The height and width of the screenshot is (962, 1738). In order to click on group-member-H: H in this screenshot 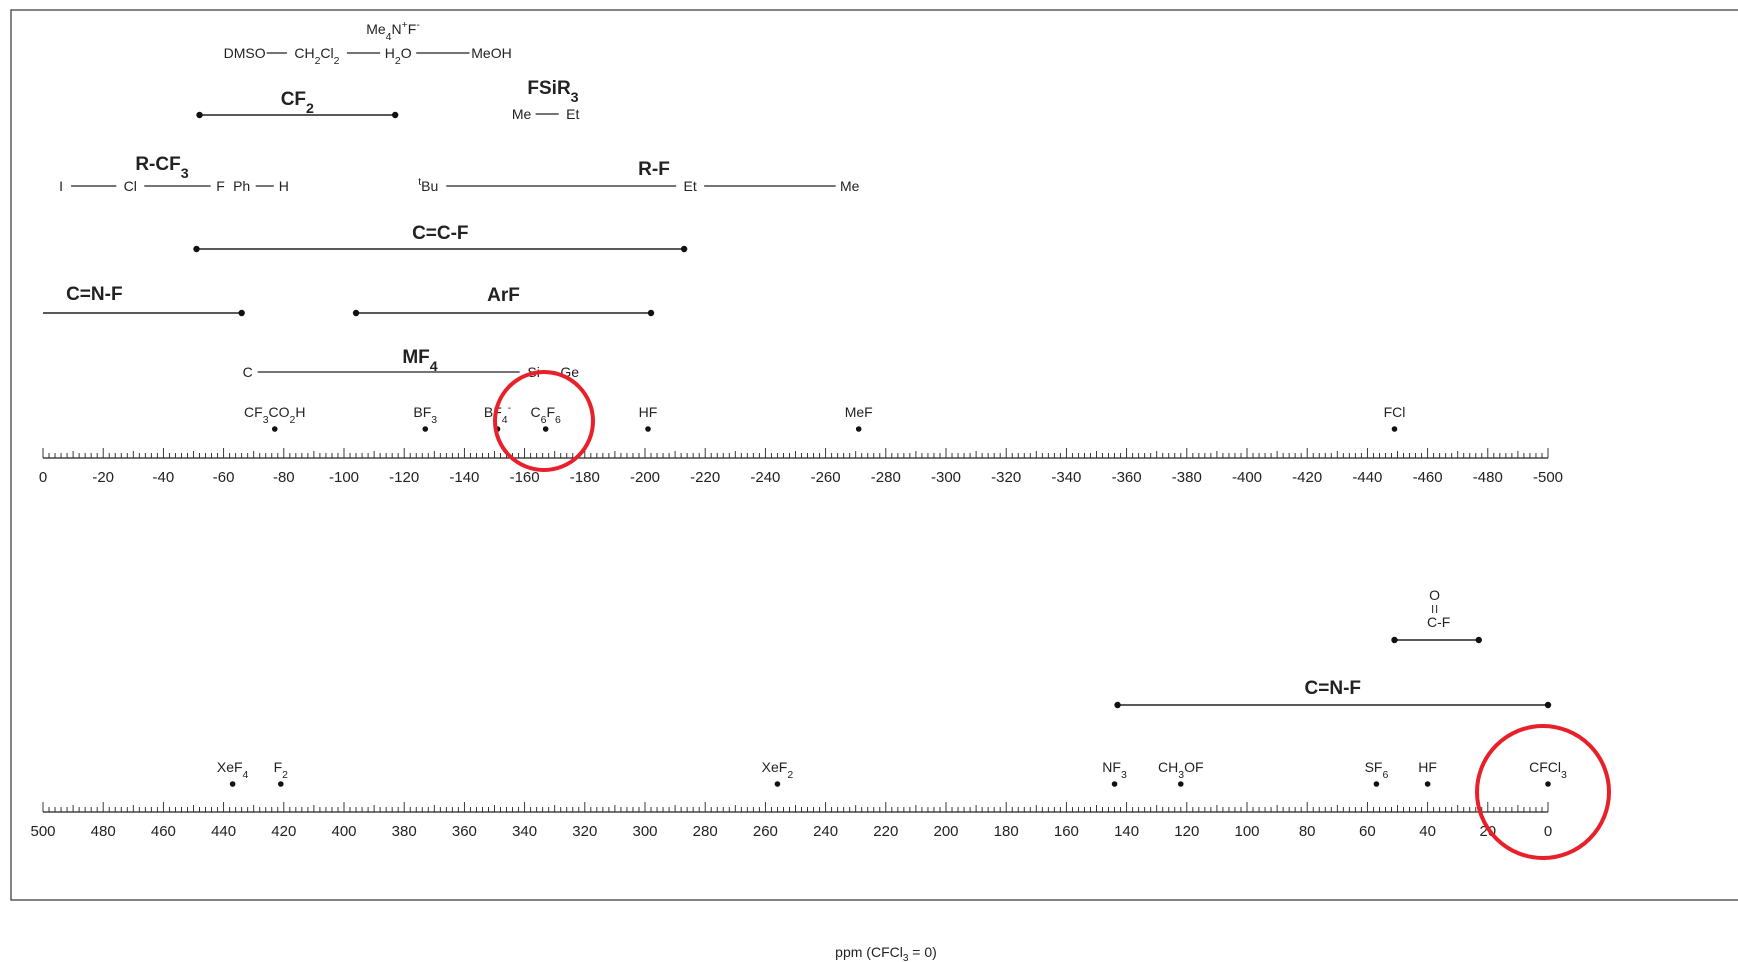, I will do `click(284, 186)`.